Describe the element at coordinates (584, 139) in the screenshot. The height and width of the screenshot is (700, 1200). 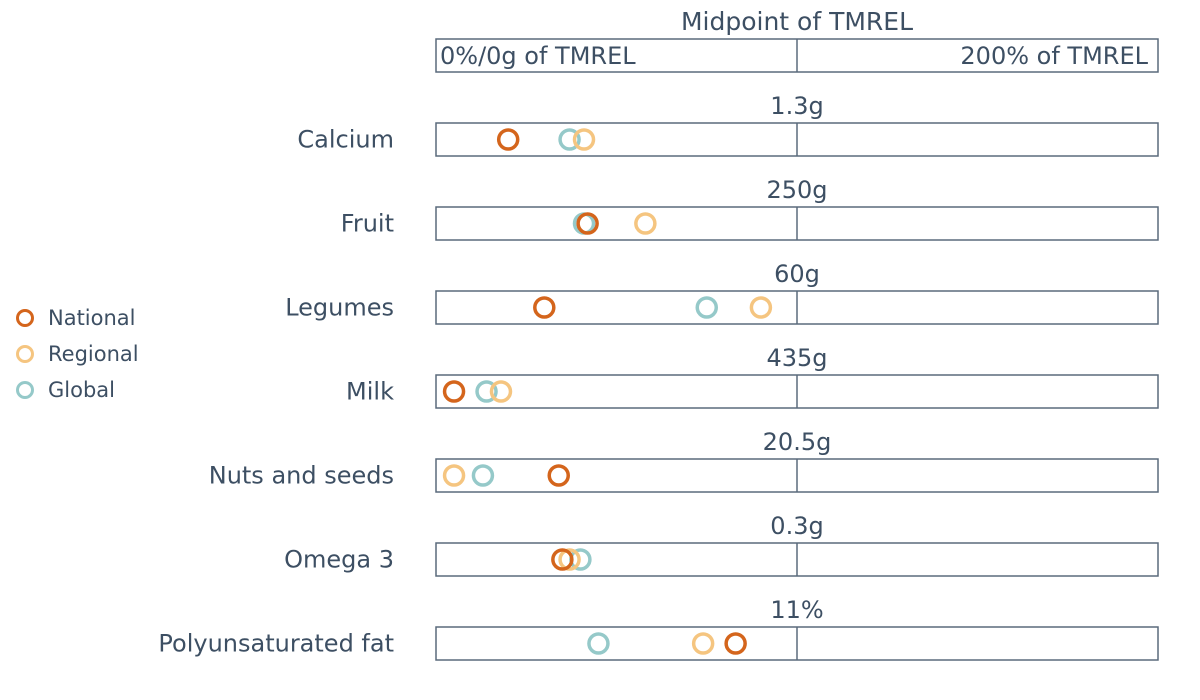
I see `point-calcium-regional` at that location.